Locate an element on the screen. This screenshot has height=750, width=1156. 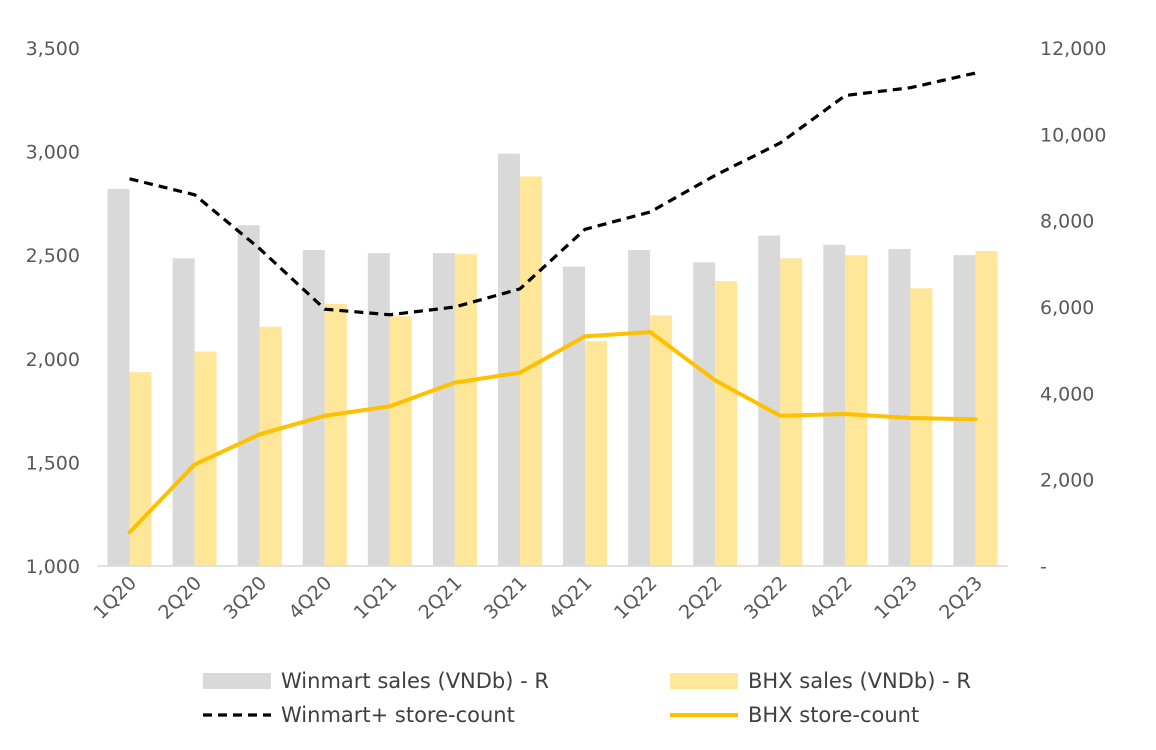
x-tick-label: 1Q21 is located at coordinates (376, 598).